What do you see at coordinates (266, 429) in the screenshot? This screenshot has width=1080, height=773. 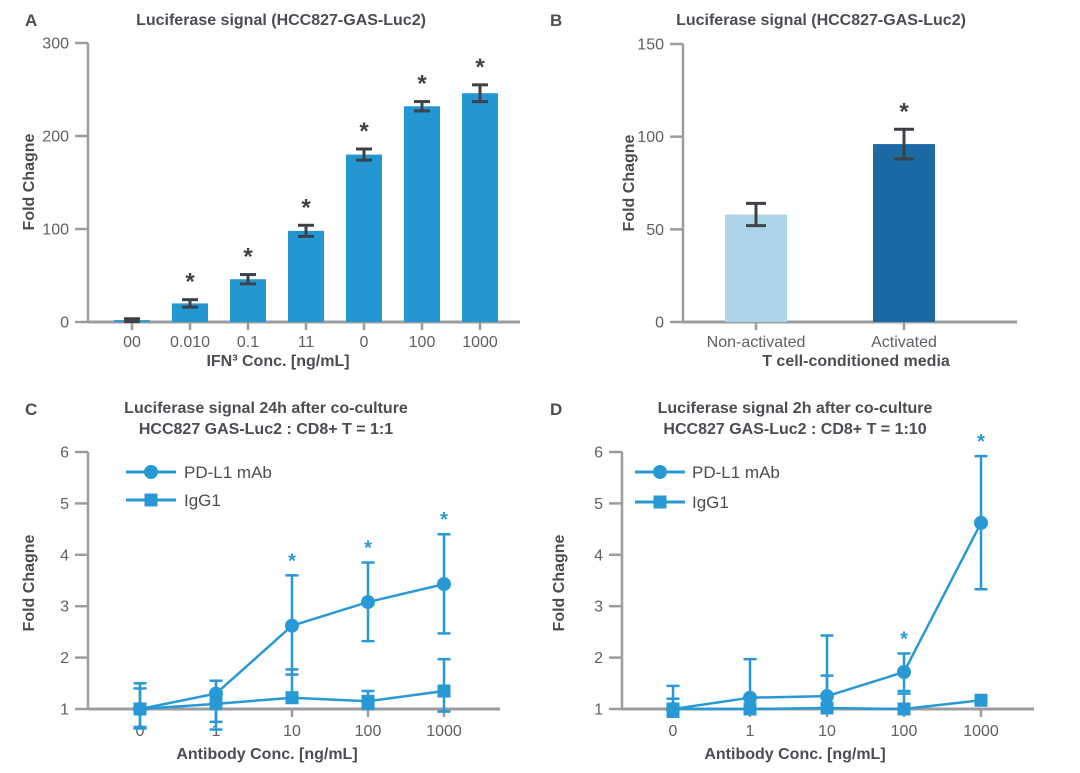 I see `panel-c-subtitle: HCC827 GAS-Luc2 : CD8+ T = 1:1` at bounding box center [266, 429].